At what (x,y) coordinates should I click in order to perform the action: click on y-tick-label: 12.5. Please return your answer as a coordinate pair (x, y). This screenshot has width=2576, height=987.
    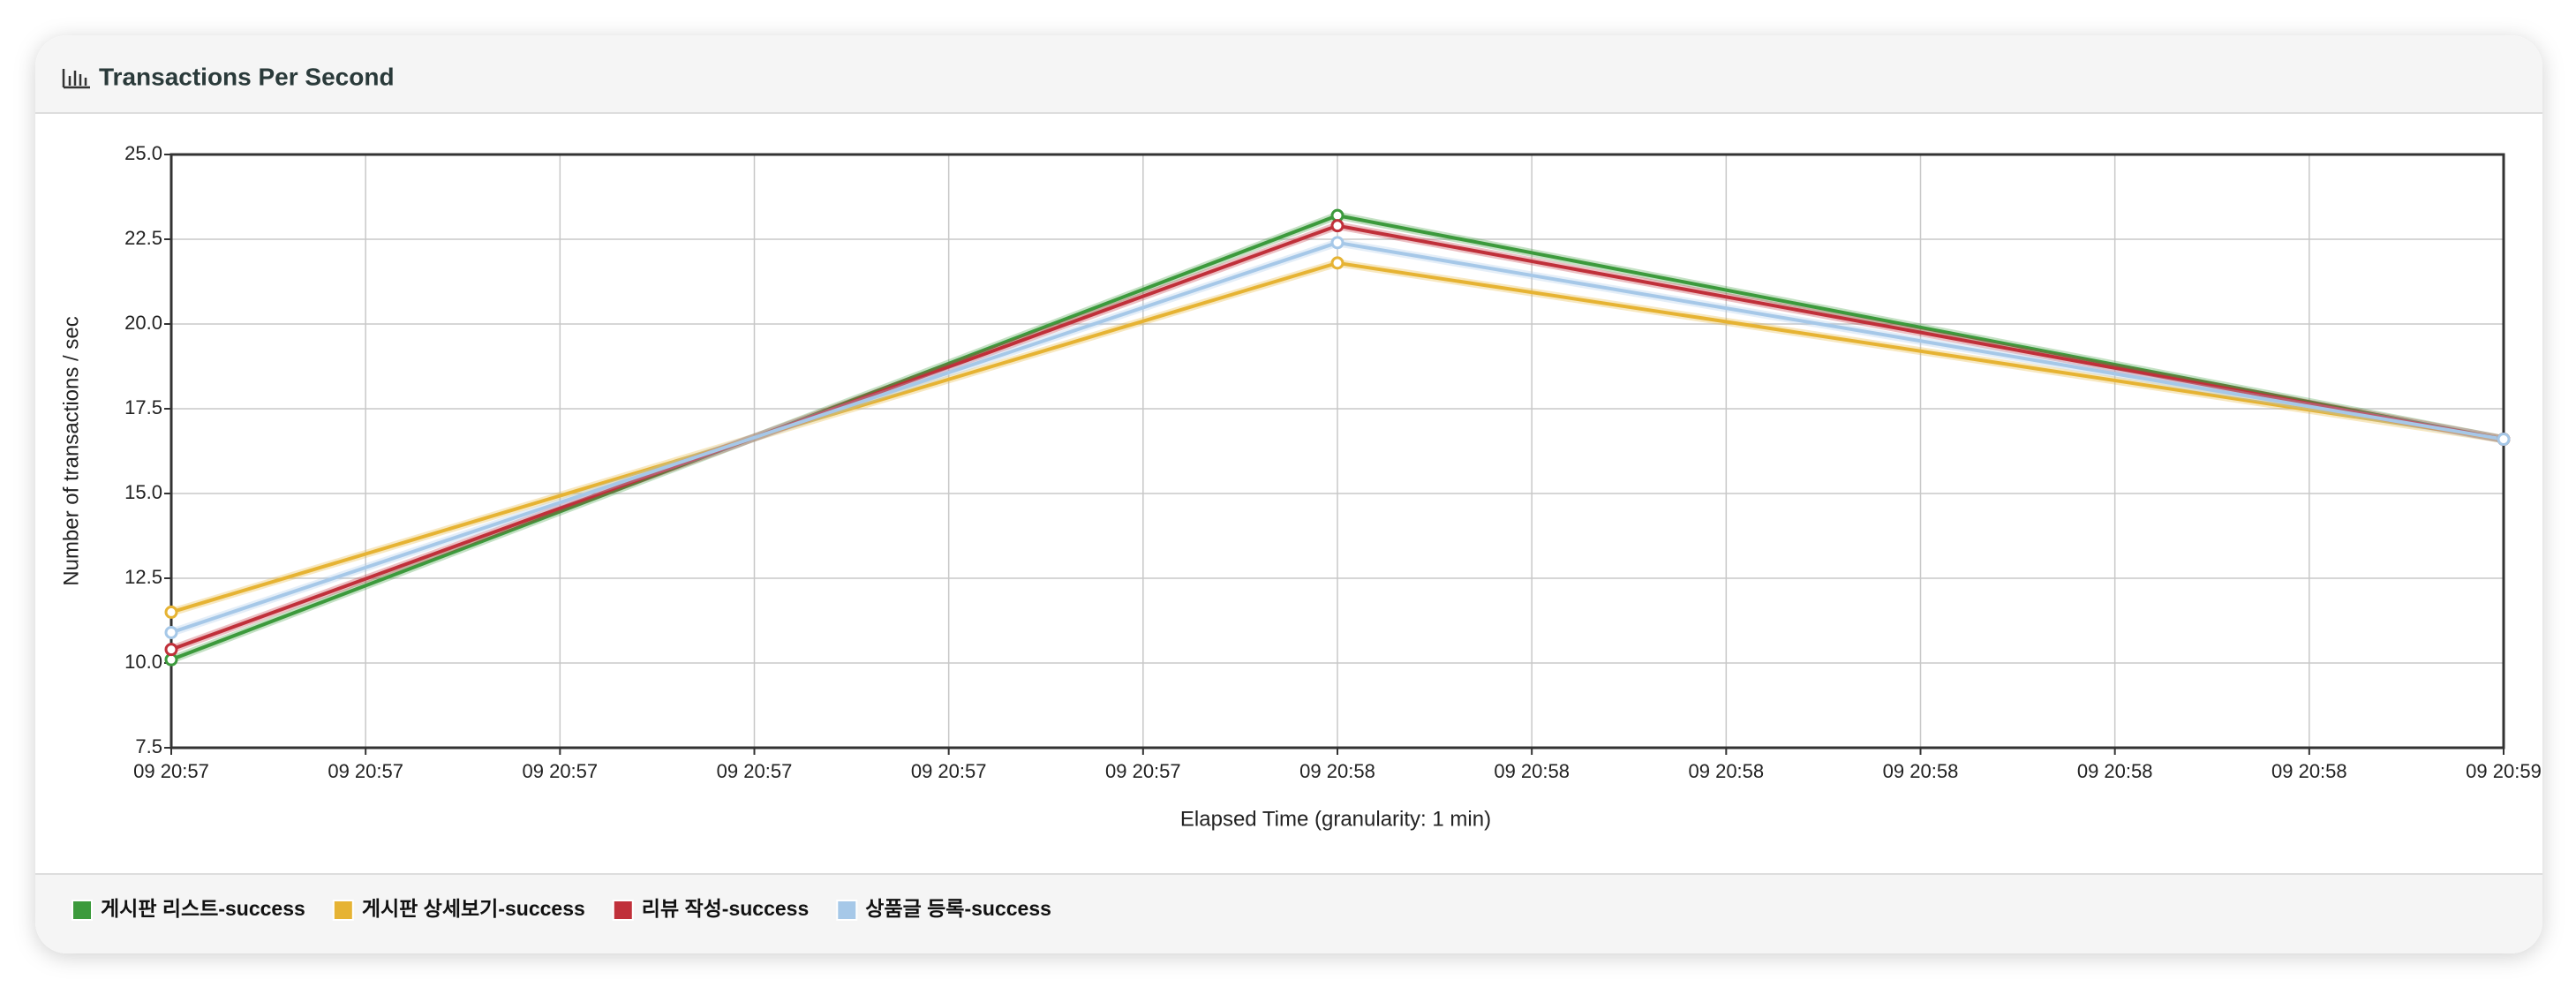
    Looking at the image, I should click on (143, 577).